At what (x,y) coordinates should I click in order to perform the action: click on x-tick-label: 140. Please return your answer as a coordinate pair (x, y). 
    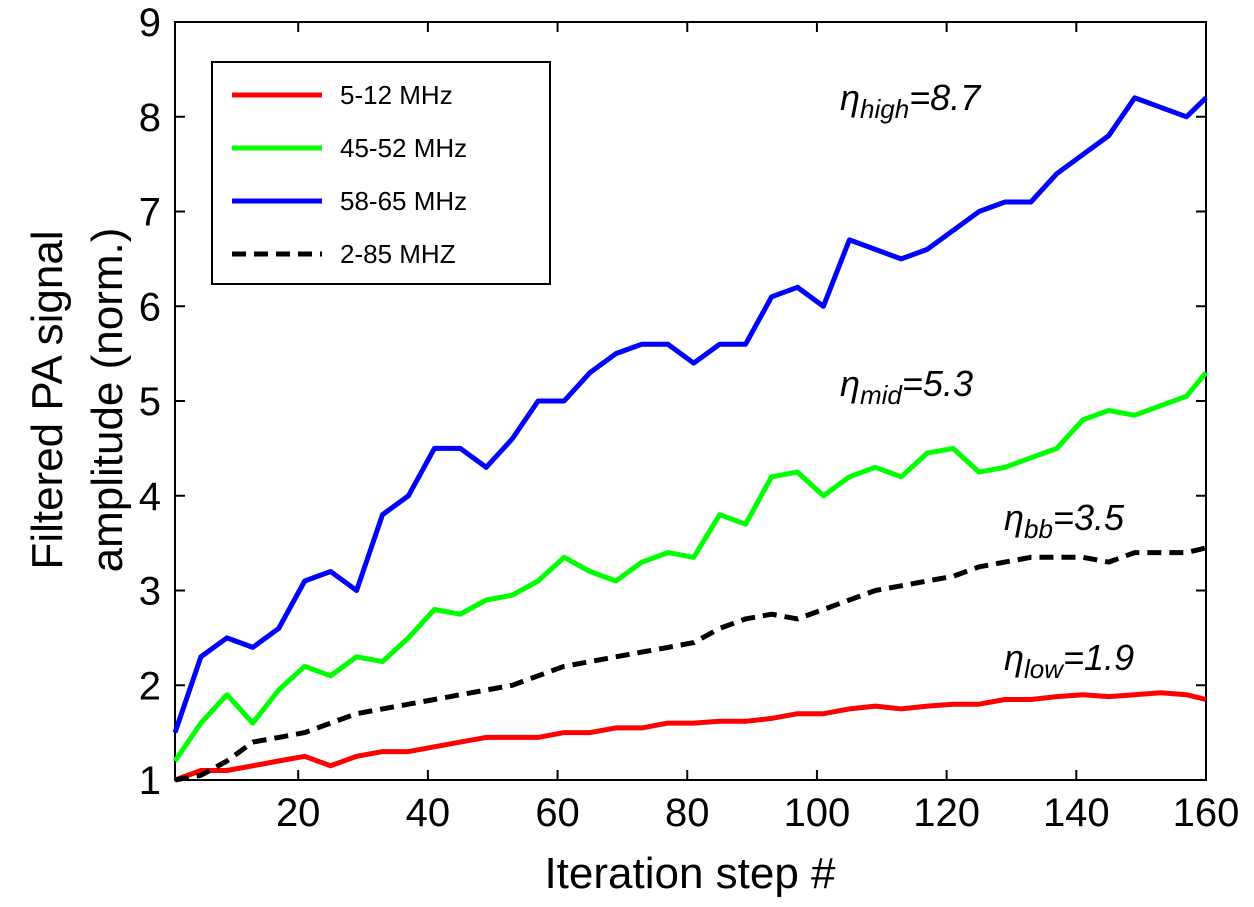
    Looking at the image, I should click on (1076, 813).